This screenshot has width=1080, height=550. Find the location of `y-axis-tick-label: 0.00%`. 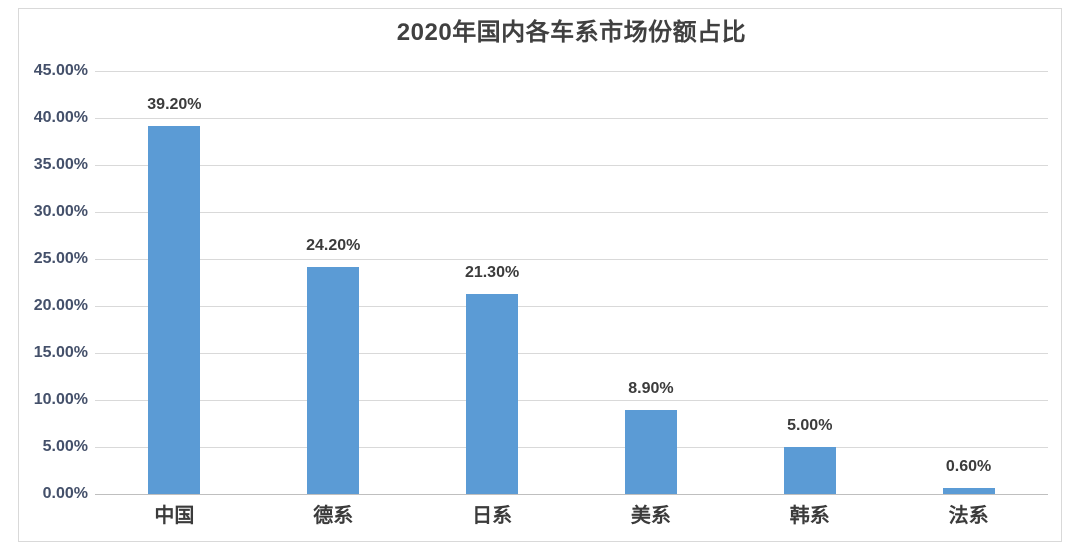

y-axis-tick-label: 0.00% is located at coordinates (65, 493).